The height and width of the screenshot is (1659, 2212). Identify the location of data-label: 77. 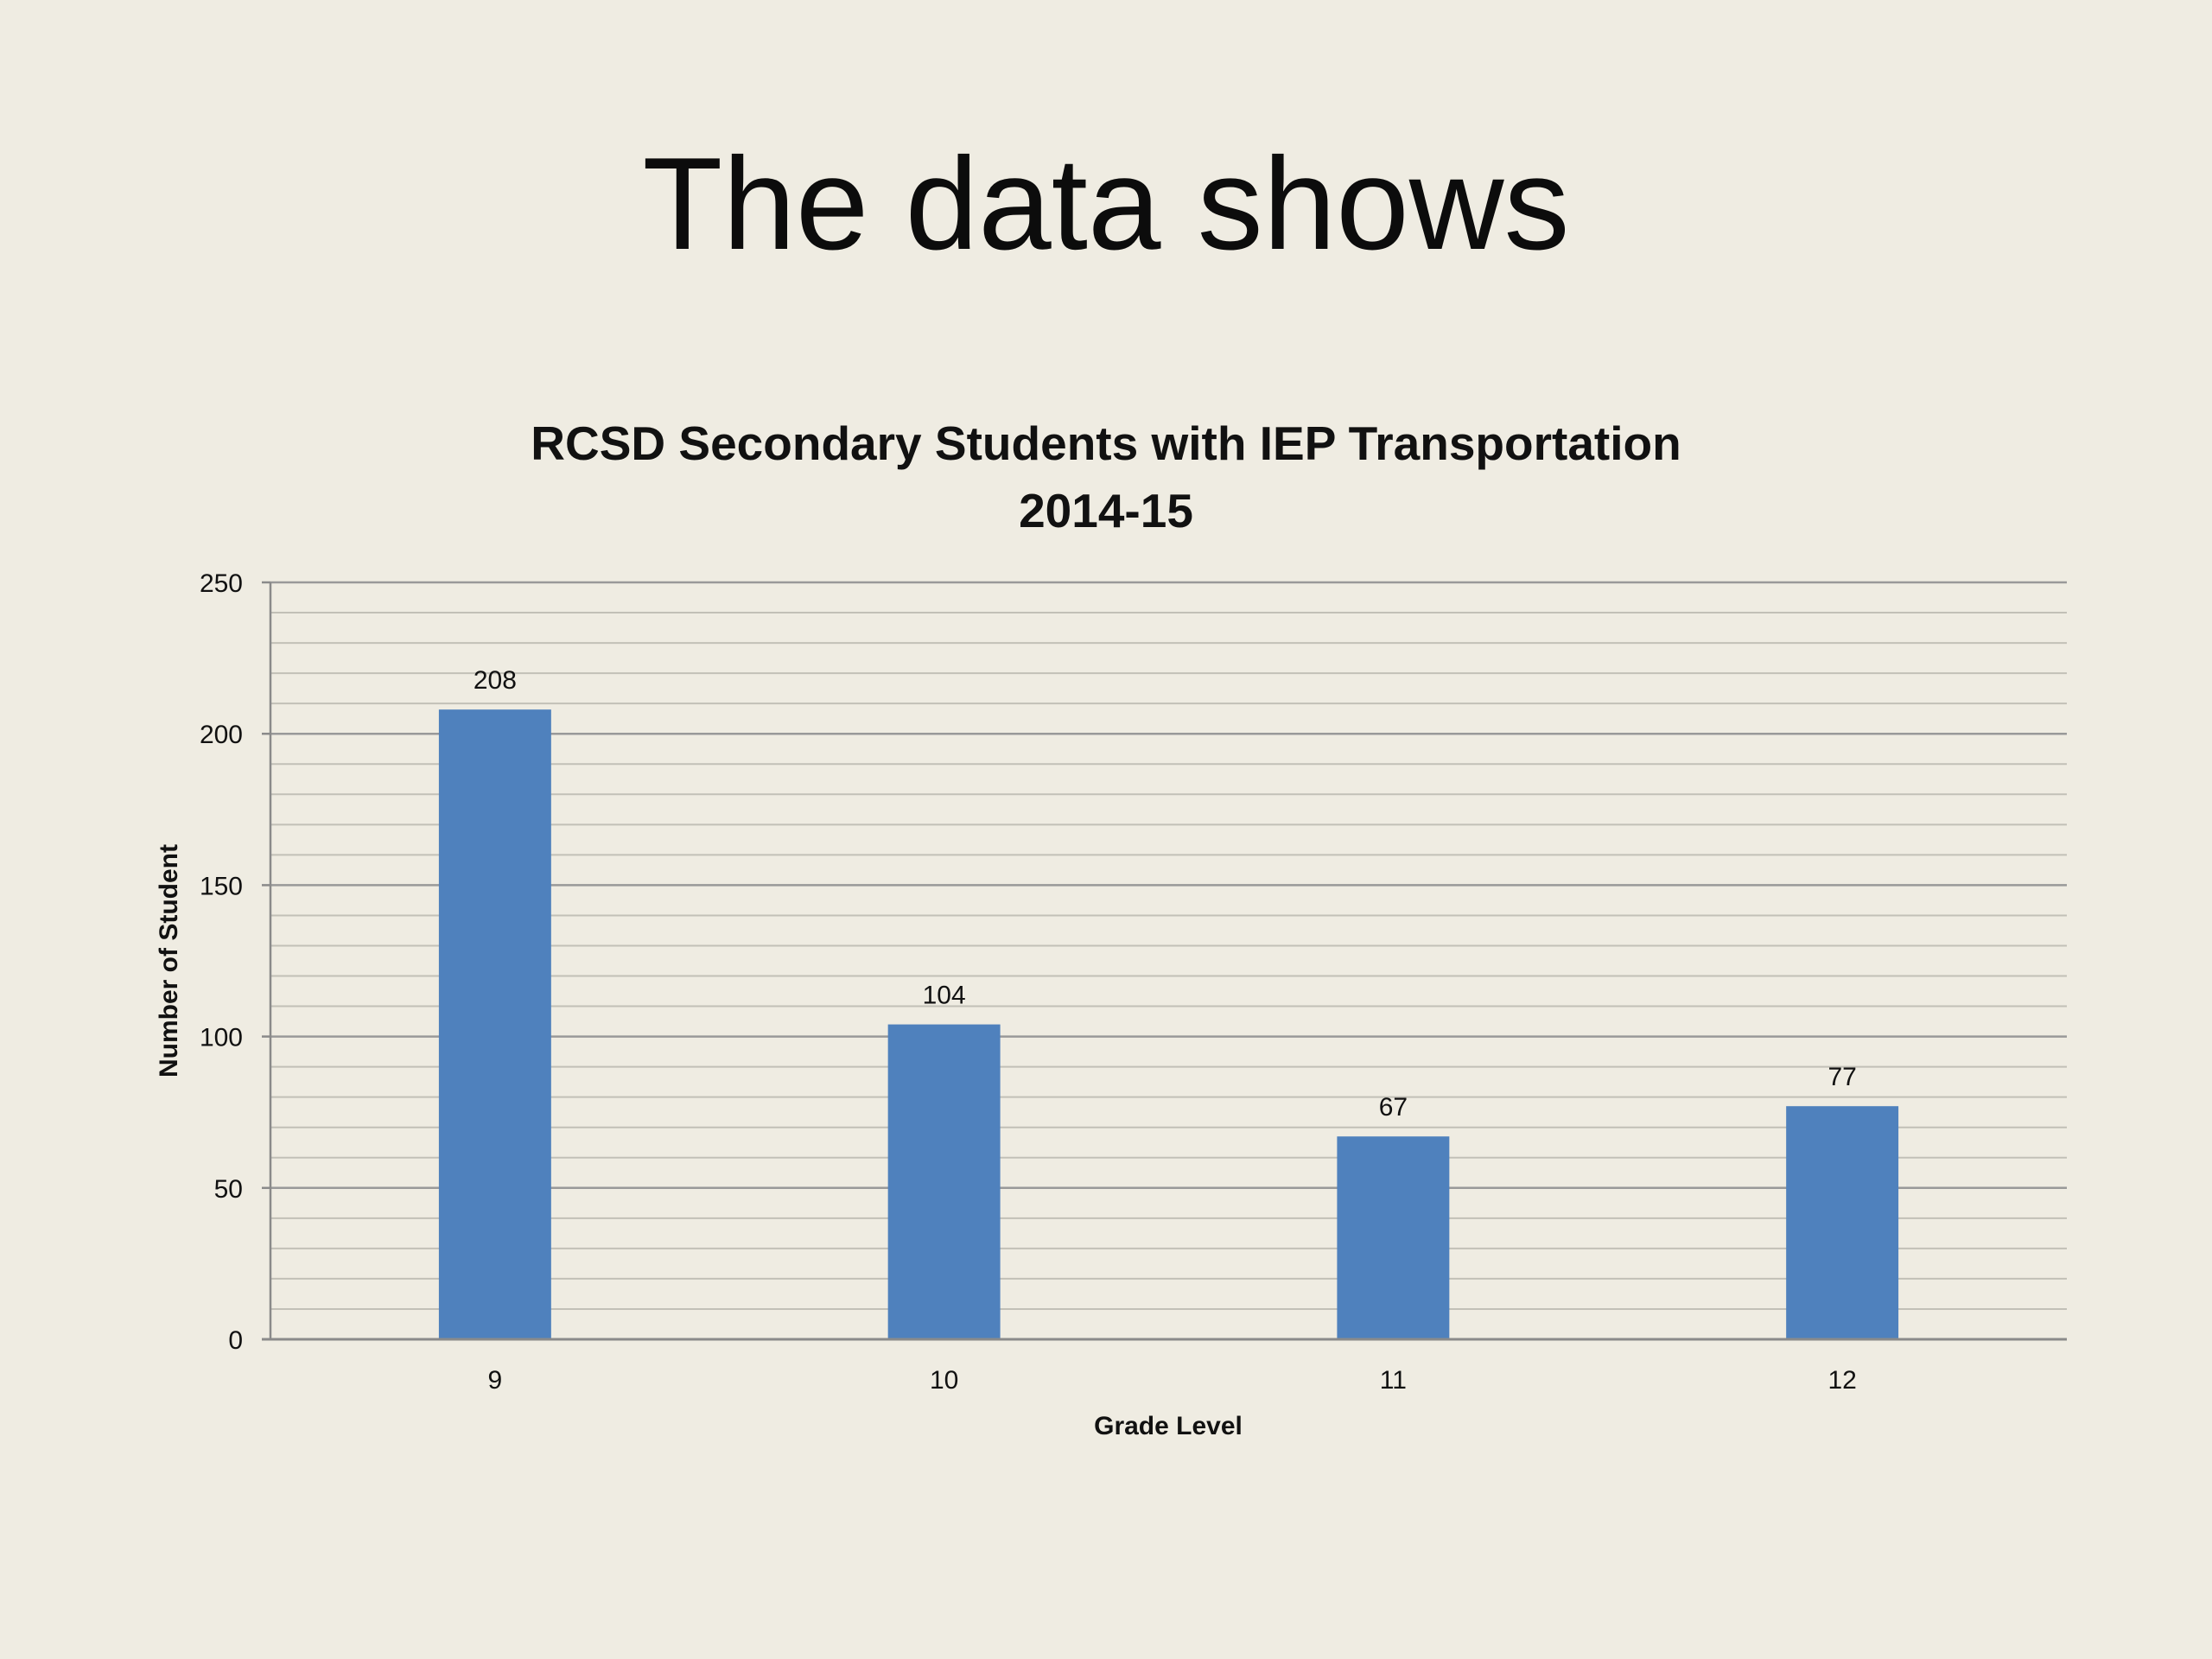
(1841, 1077).